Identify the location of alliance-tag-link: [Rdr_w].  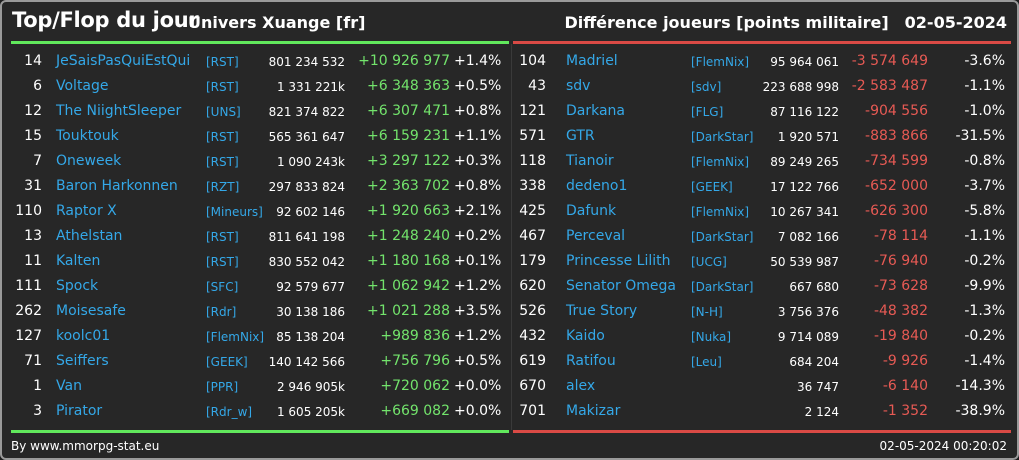
(229, 412).